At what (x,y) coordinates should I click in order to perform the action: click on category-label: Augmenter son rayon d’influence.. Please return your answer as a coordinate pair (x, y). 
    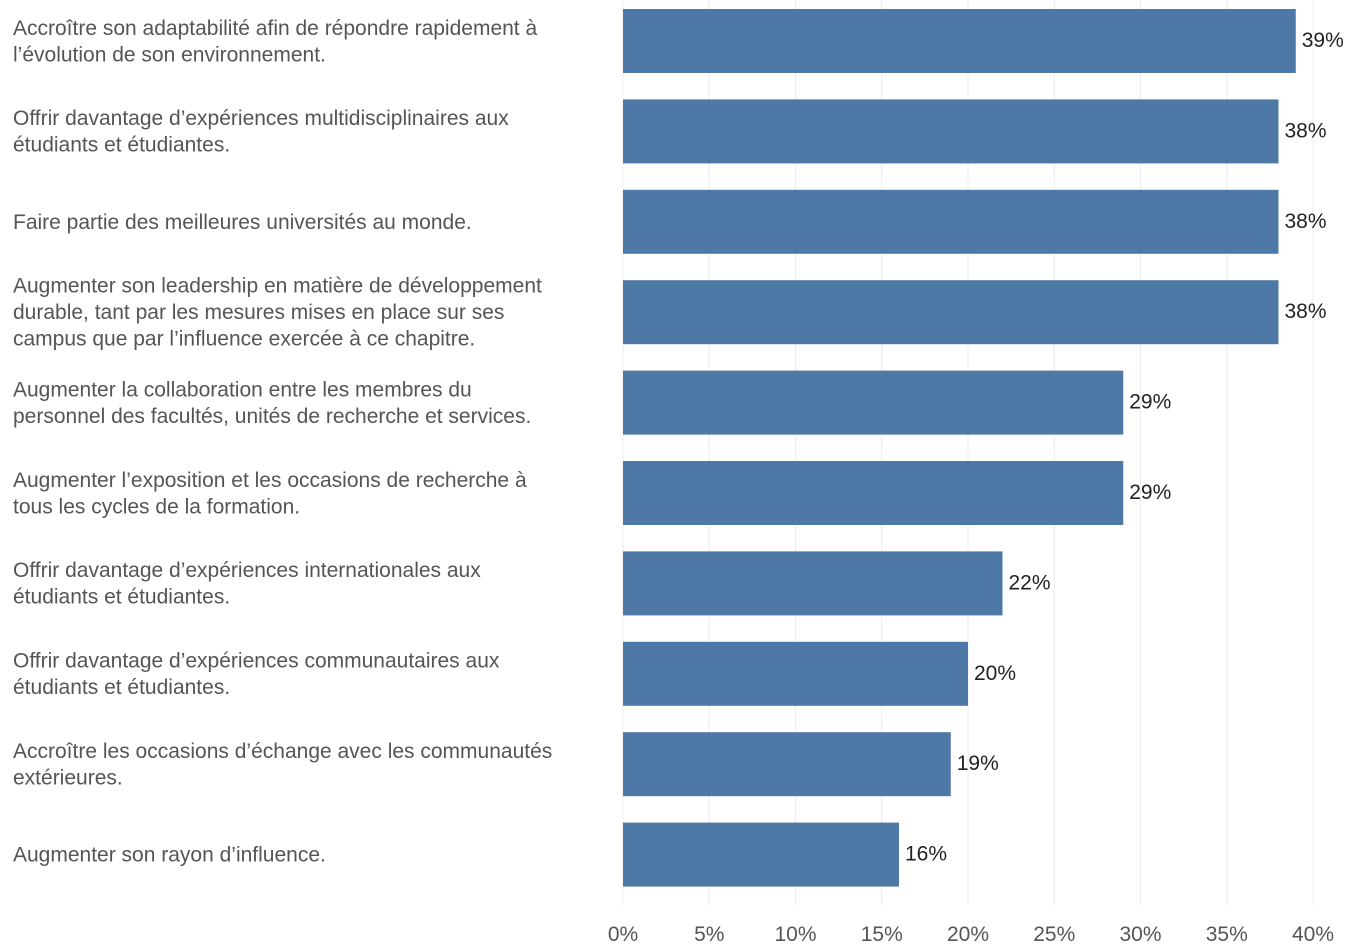
    Looking at the image, I should click on (169, 855).